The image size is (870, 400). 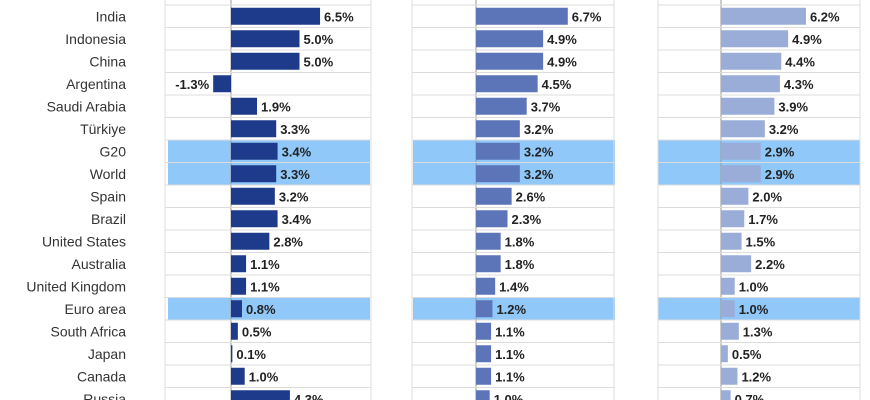 I want to click on category-label: South Africa, so click(x=89, y=331).